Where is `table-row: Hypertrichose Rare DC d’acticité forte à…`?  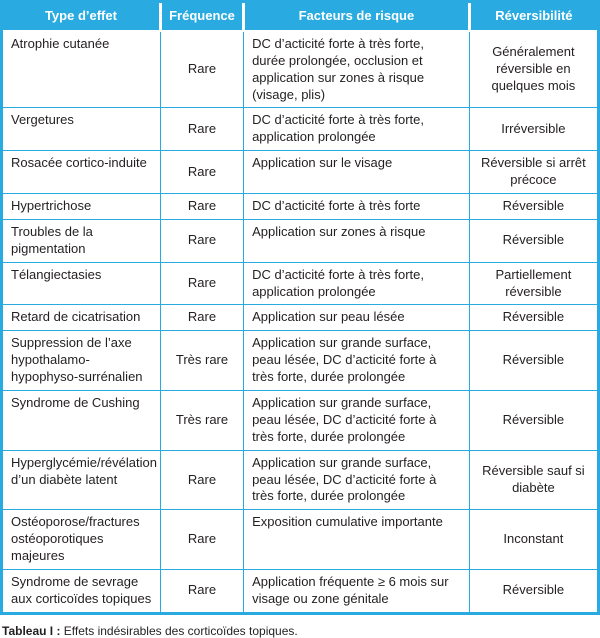 table-row: Hypertrichose Rare DC d’acticité forte à… is located at coordinates (300, 206).